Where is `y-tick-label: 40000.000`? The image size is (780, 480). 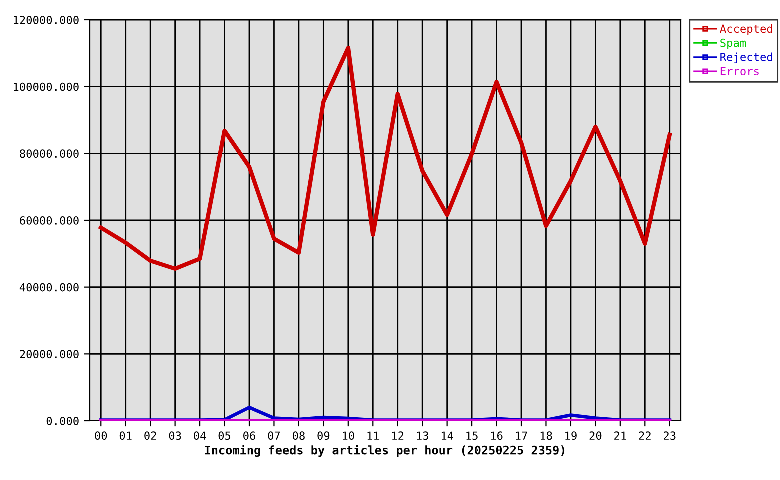 y-tick-label: 40000.000 is located at coordinates (49, 287).